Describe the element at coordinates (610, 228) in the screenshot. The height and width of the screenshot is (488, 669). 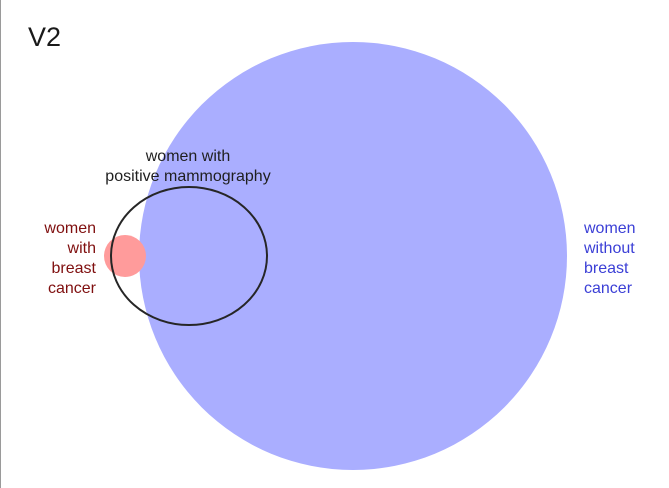
I see `without-breast-cancer-label-line-1: women` at that location.